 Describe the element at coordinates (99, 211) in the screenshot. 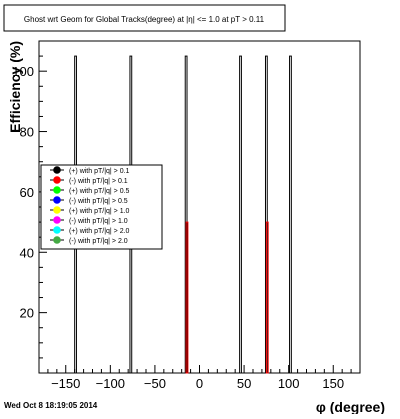

I see `legend-label: (+) with pT/|q| > 1.0` at that location.